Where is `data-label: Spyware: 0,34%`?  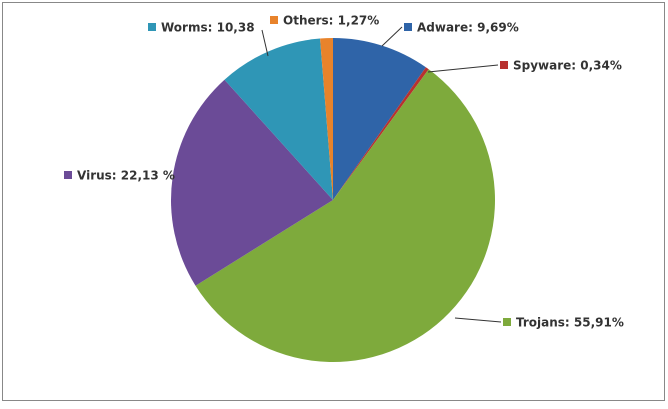 data-label: Spyware: 0,34% is located at coordinates (567, 66).